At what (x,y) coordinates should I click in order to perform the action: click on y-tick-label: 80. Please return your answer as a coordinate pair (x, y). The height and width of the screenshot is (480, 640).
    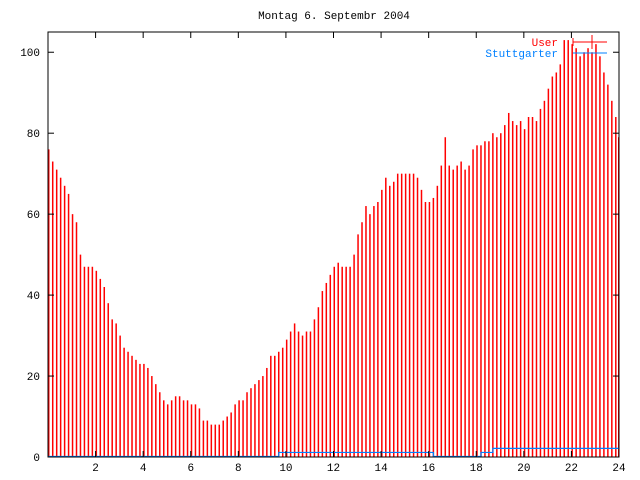
    Looking at the image, I should click on (33, 135).